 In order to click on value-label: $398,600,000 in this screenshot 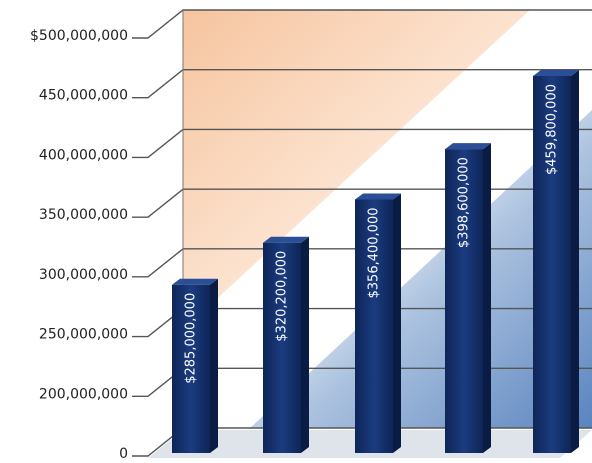, I will do `click(464, 202)`.